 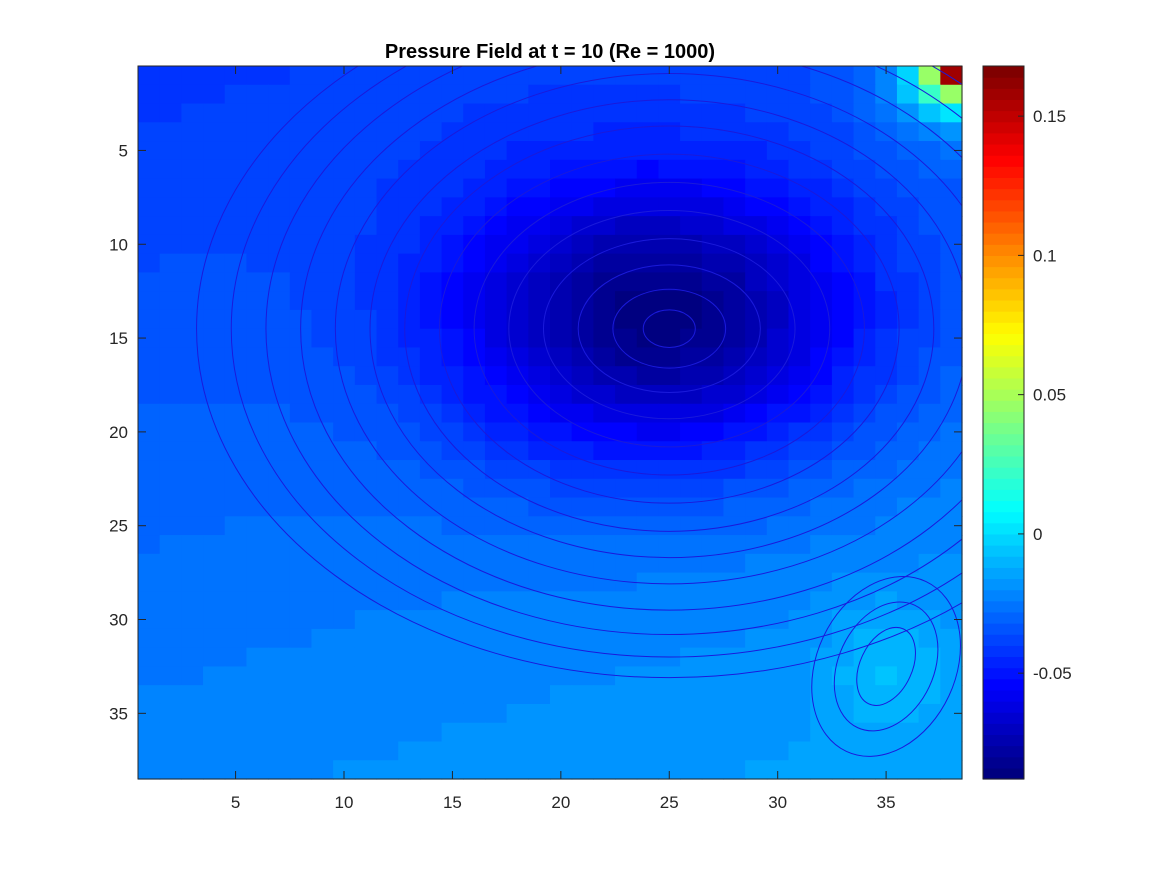 I want to click on streamline-path, so click(x=669, y=328).